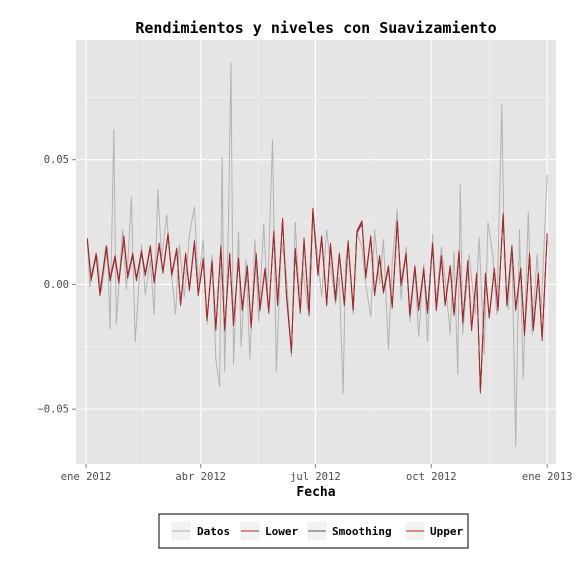 Image resolution: width=575 pixels, height=573 pixels. Describe the element at coordinates (362, 531) in the screenshot. I see `legend-label-smoothing: Smoothing` at that location.